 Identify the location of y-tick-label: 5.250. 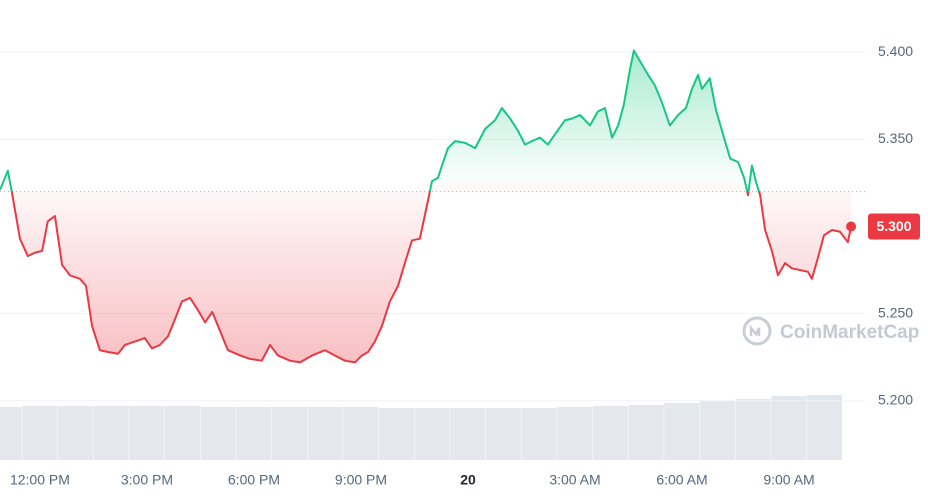
(895, 312).